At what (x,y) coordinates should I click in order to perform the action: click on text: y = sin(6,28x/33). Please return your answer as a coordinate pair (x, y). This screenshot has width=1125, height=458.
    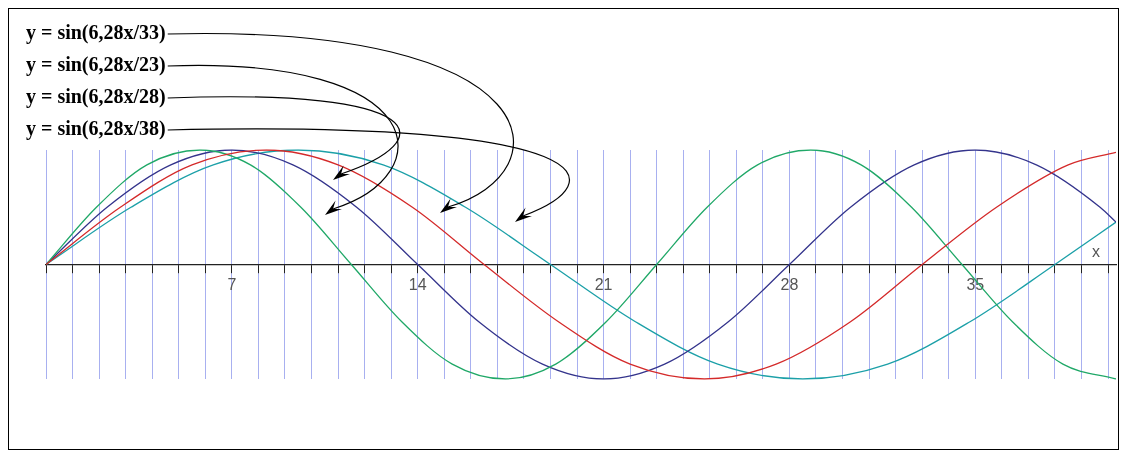
    Looking at the image, I should click on (96, 33).